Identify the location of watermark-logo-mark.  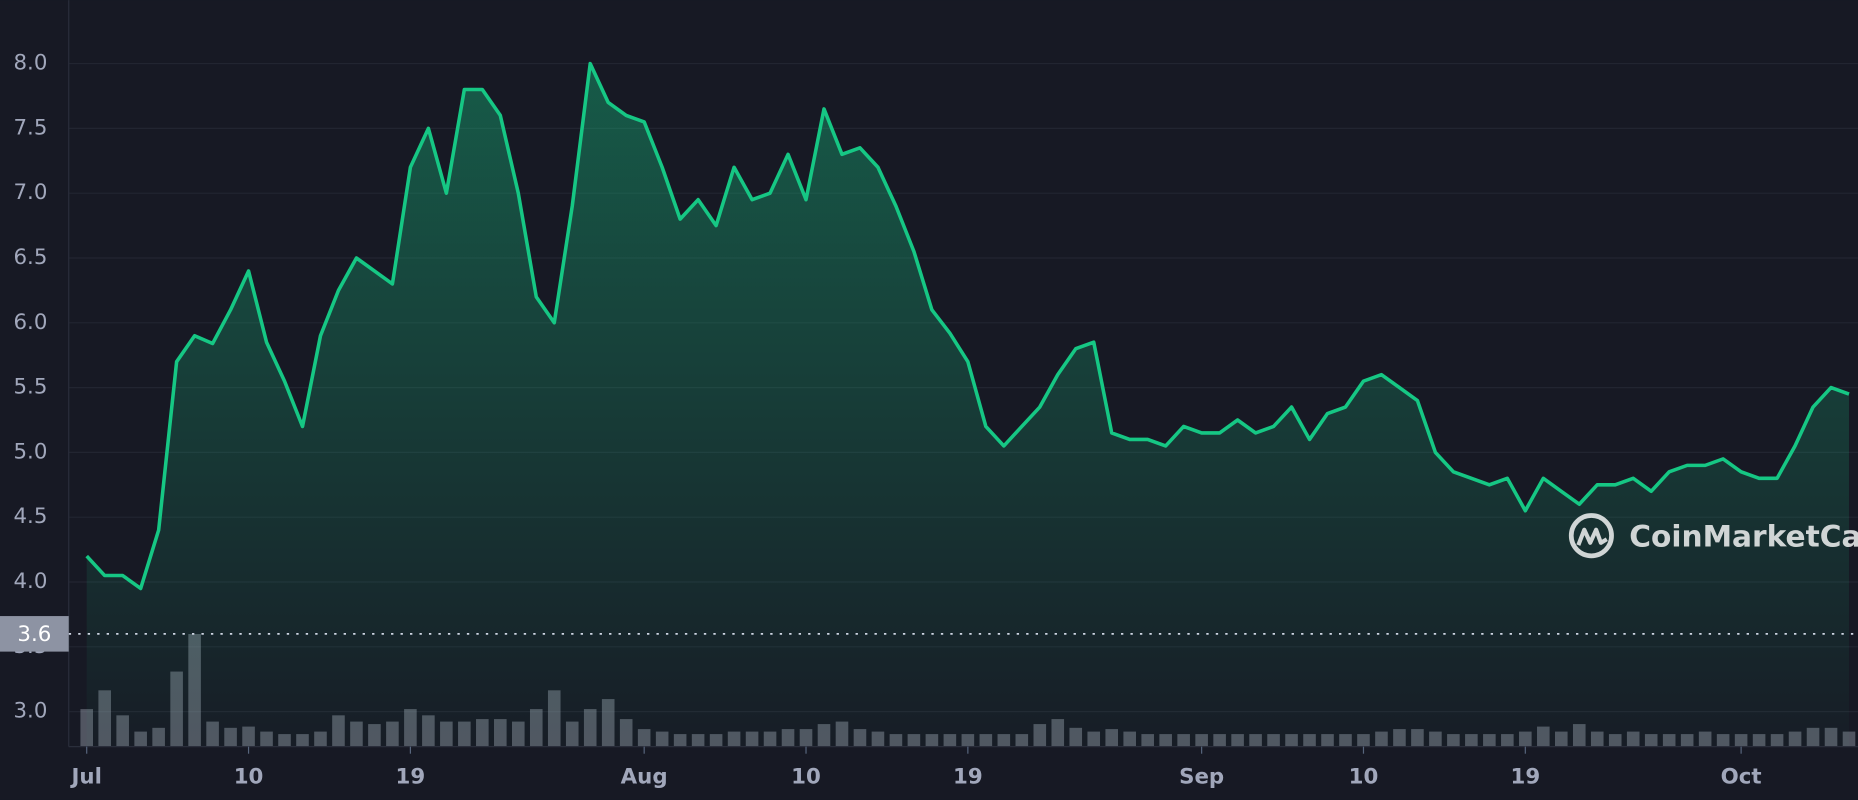
(1592, 536).